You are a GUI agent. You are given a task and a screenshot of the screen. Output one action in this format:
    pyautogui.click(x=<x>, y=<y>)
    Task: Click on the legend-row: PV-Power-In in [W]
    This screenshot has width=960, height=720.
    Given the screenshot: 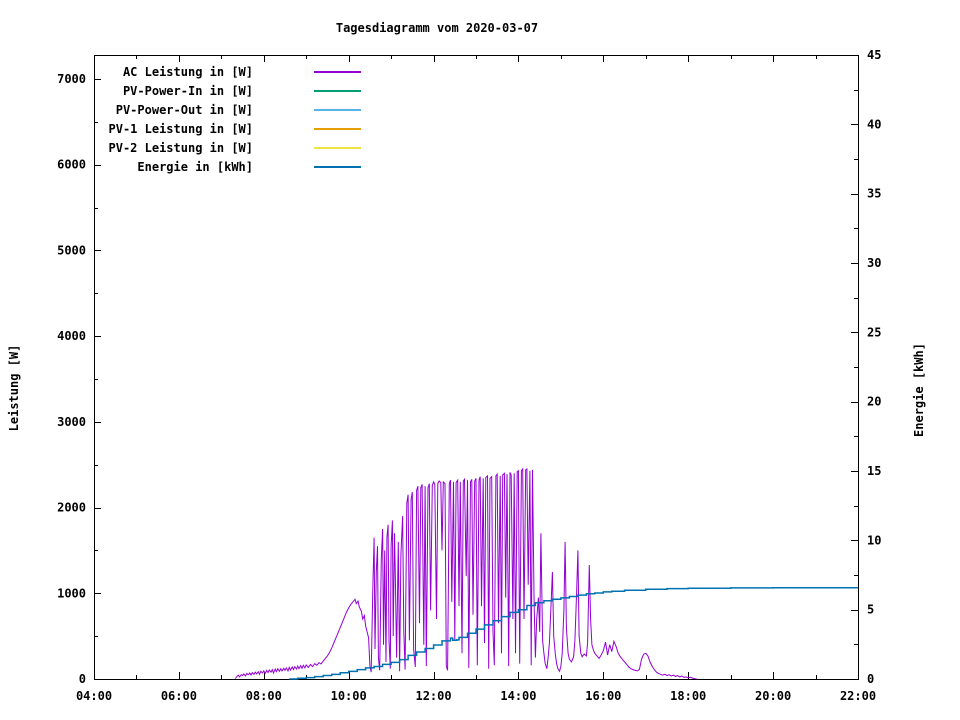 What is the action you would take?
    pyautogui.click(x=227, y=90)
    